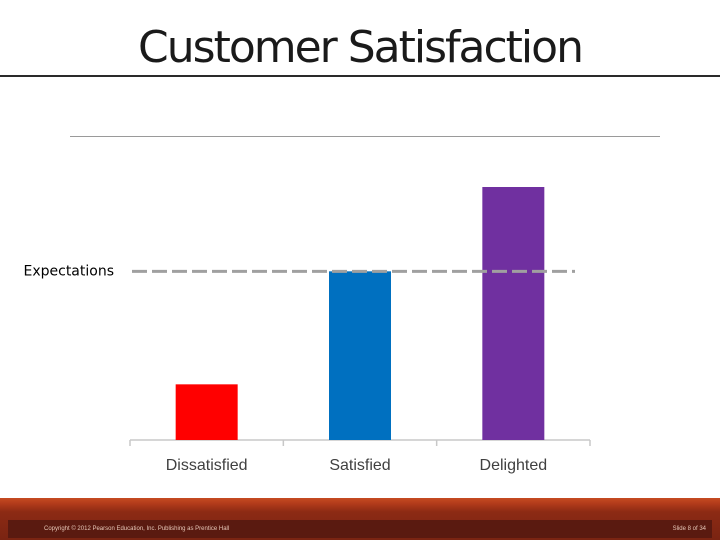 This screenshot has width=720, height=540. What do you see at coordinates (68, 271) in the screenshot?
I see `expectations-label: Expectations` at bounding box center [68, 271].